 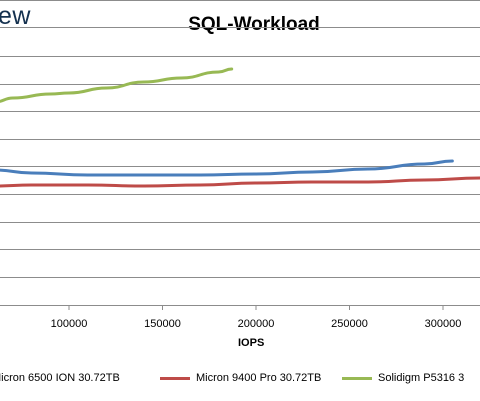 What do you see at coordinates (443, 324) in the screenshot?
I see `x-tick-label-4: 300000` at bounding box center [443, 324].